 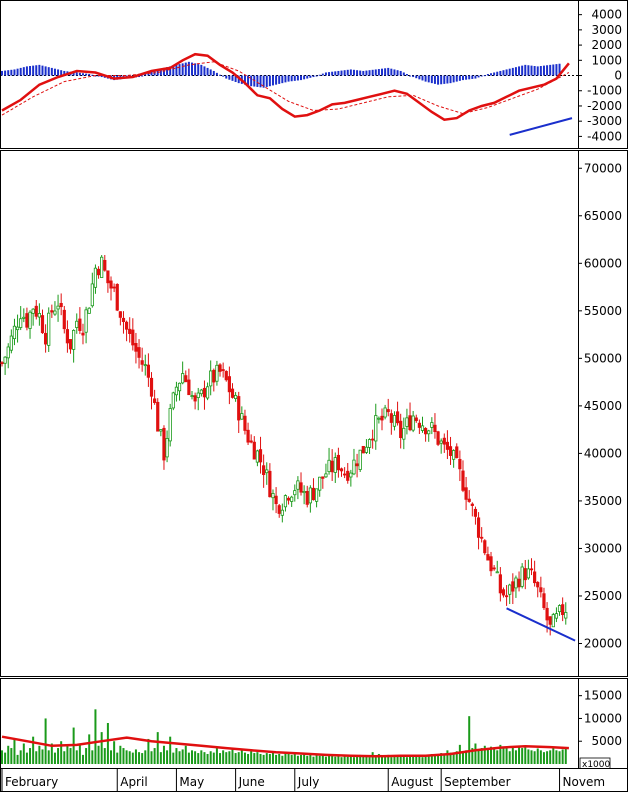 I want to click on macd-tick-label: -2000, so click(x=604, y=106).